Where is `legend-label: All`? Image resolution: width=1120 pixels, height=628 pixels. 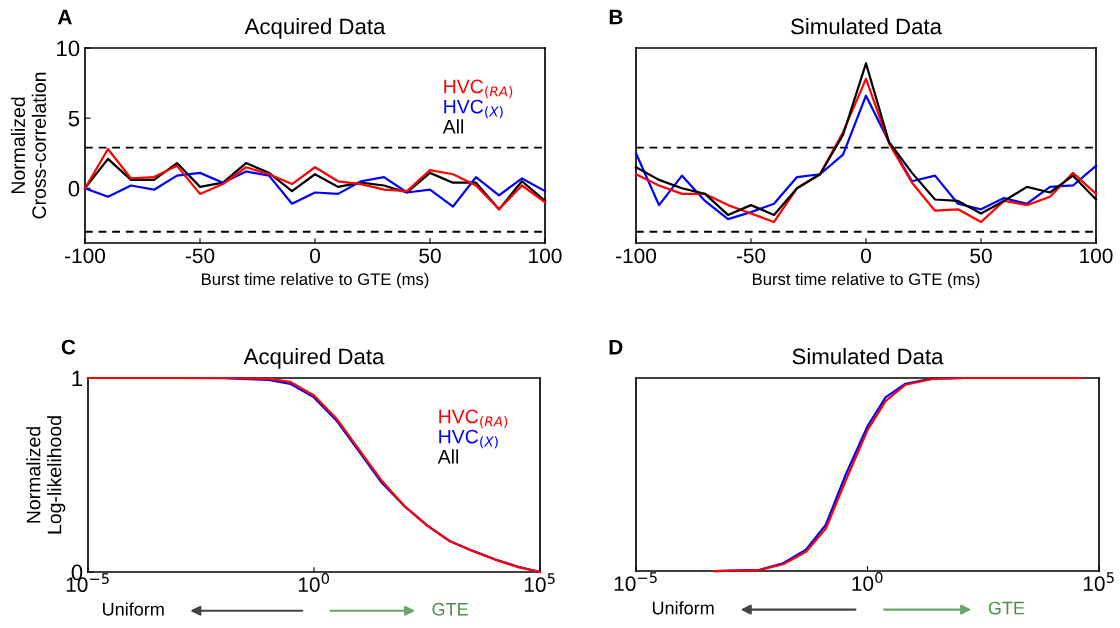 legend-label: All is located at coordinates (448, 456).